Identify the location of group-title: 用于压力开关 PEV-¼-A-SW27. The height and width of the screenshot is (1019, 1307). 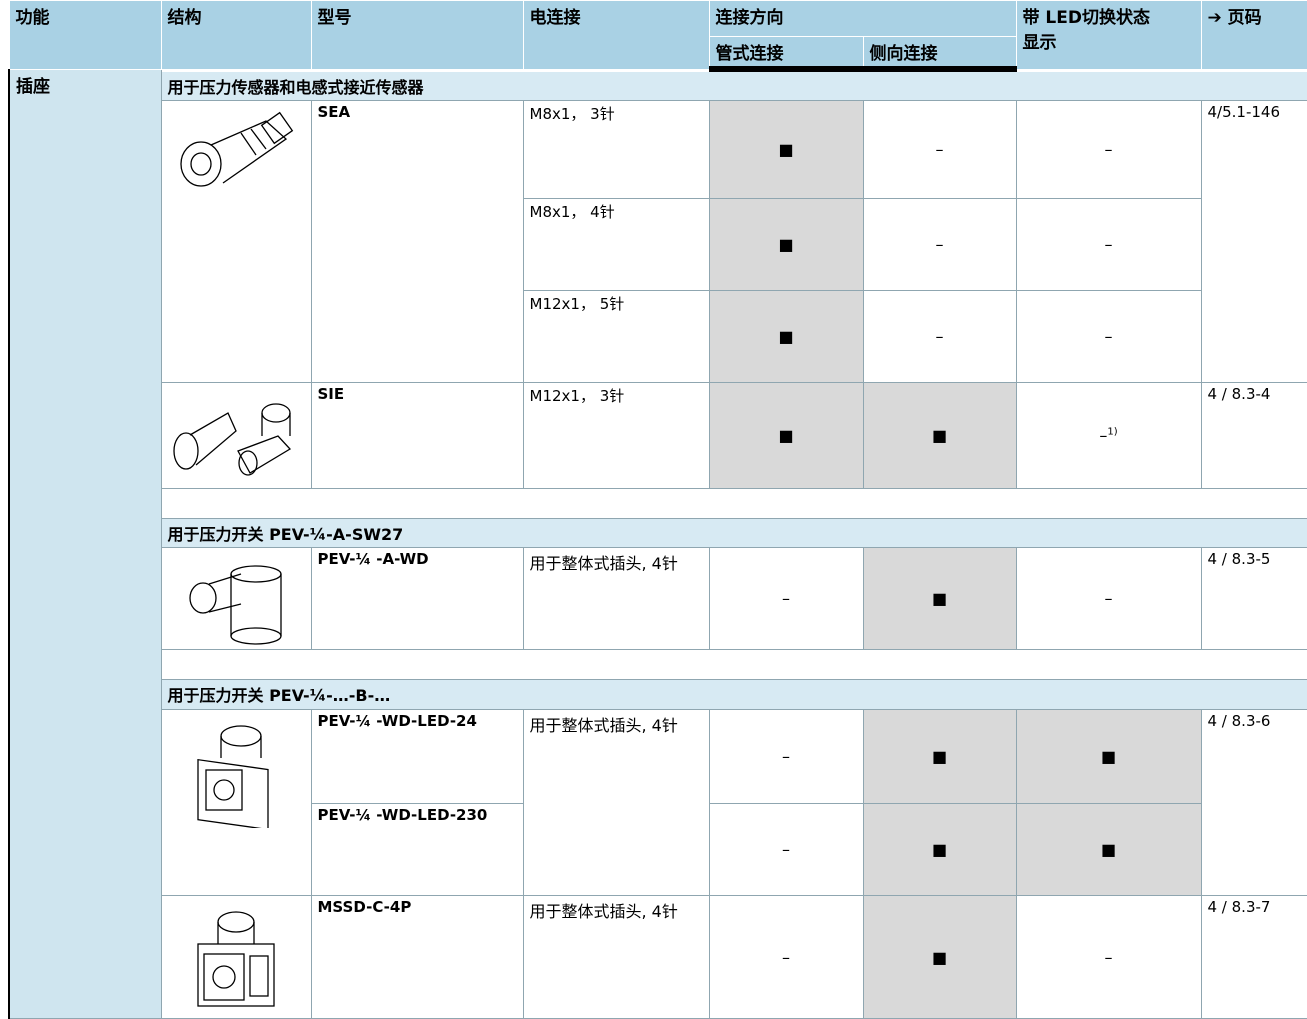
(733, 533).